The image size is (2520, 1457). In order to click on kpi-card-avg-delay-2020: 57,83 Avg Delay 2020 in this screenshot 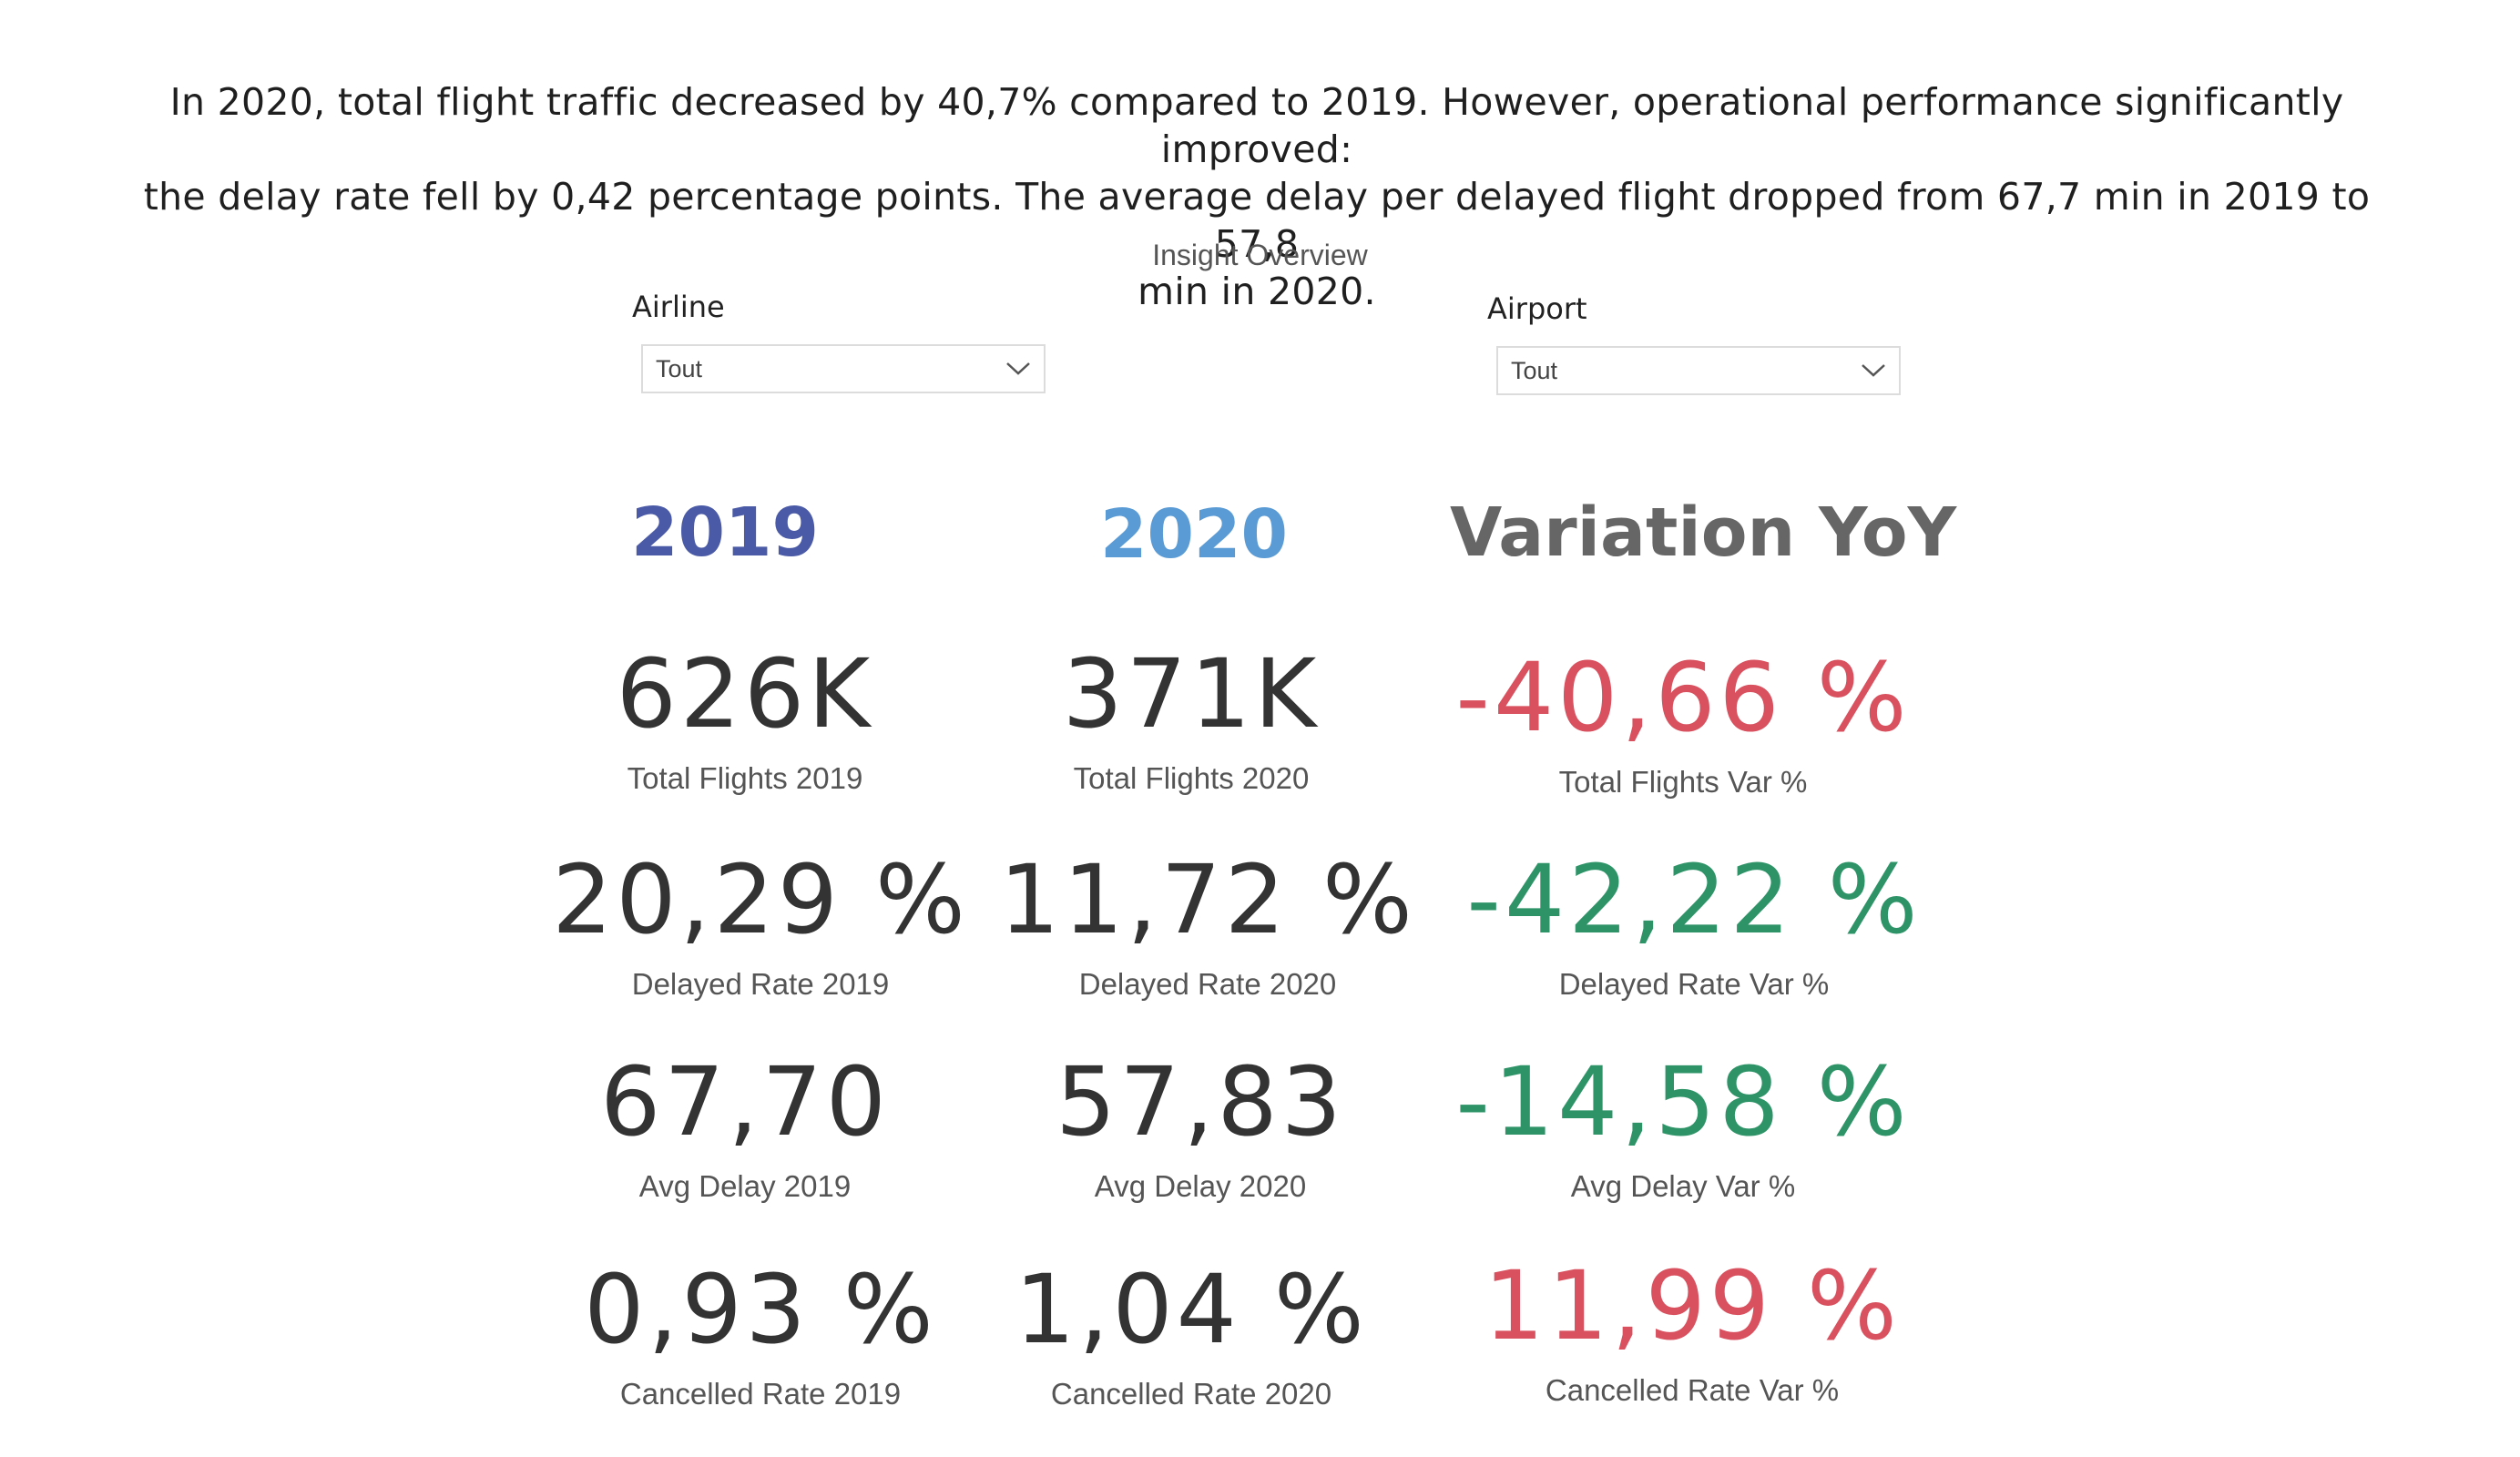, I will do `click(1200, 1129)`.